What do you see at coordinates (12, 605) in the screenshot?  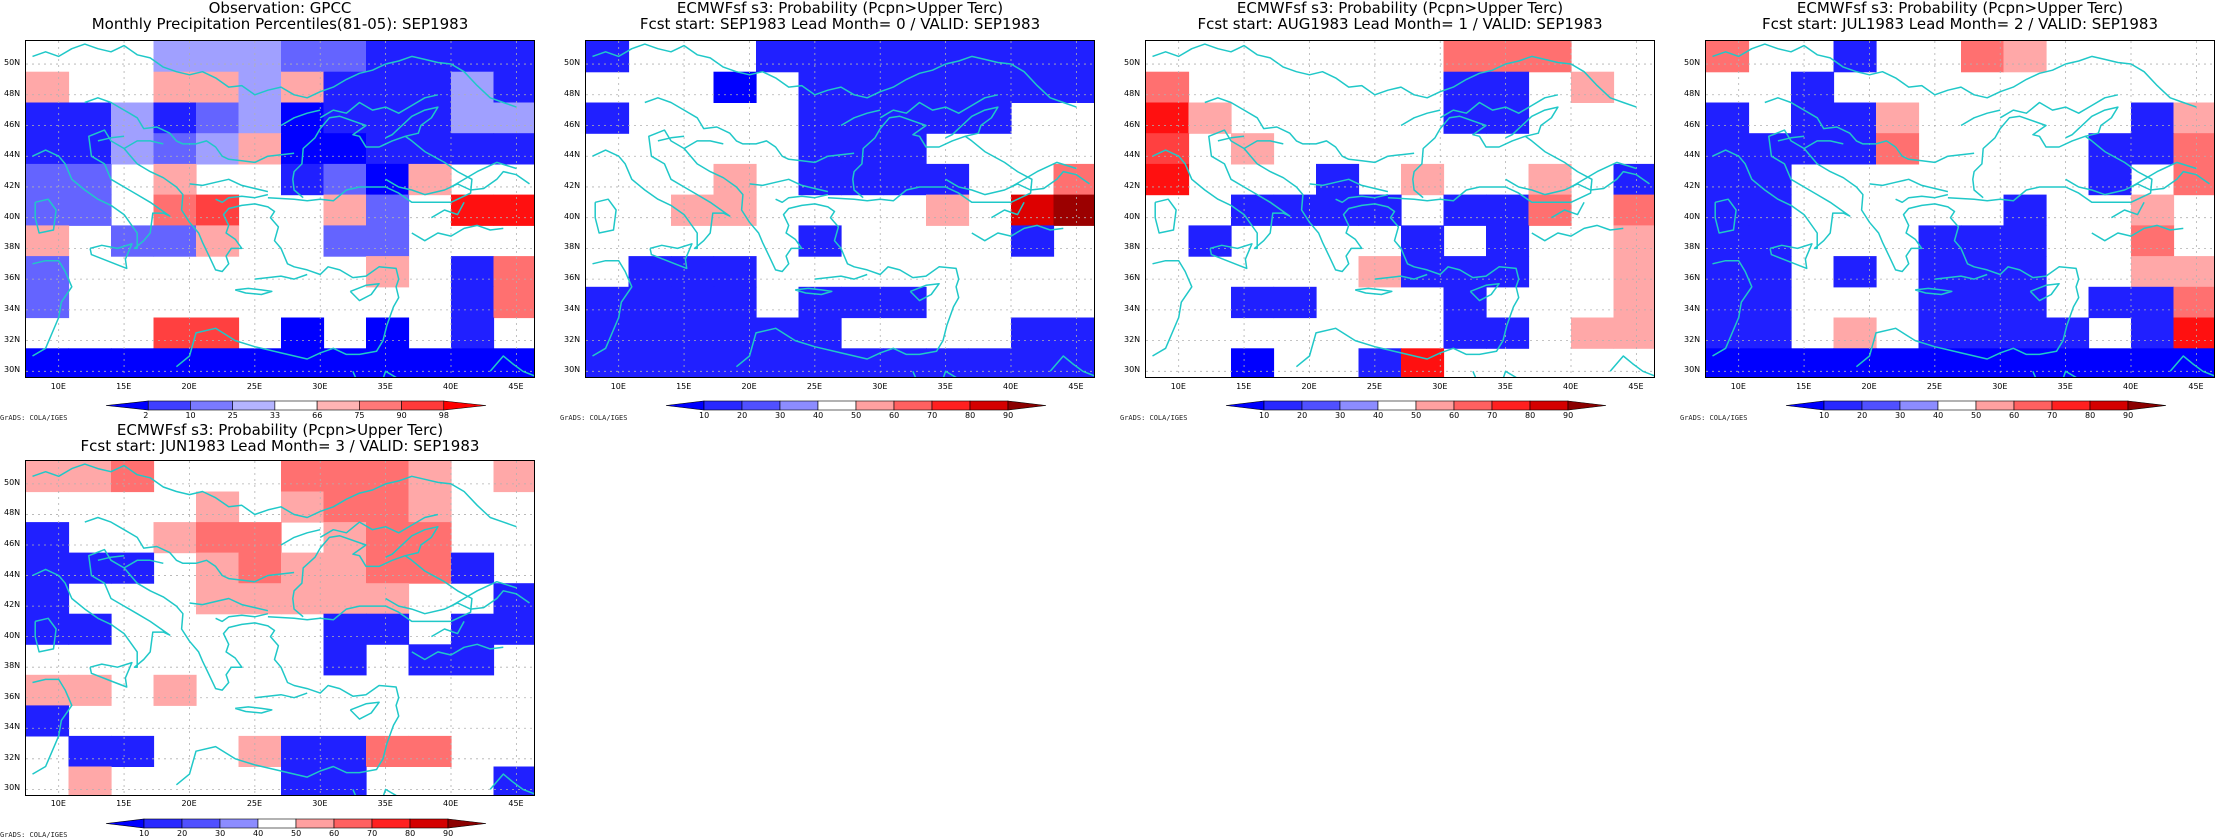 I see `latitude-label: 42N` at bounding box center [12, 605].